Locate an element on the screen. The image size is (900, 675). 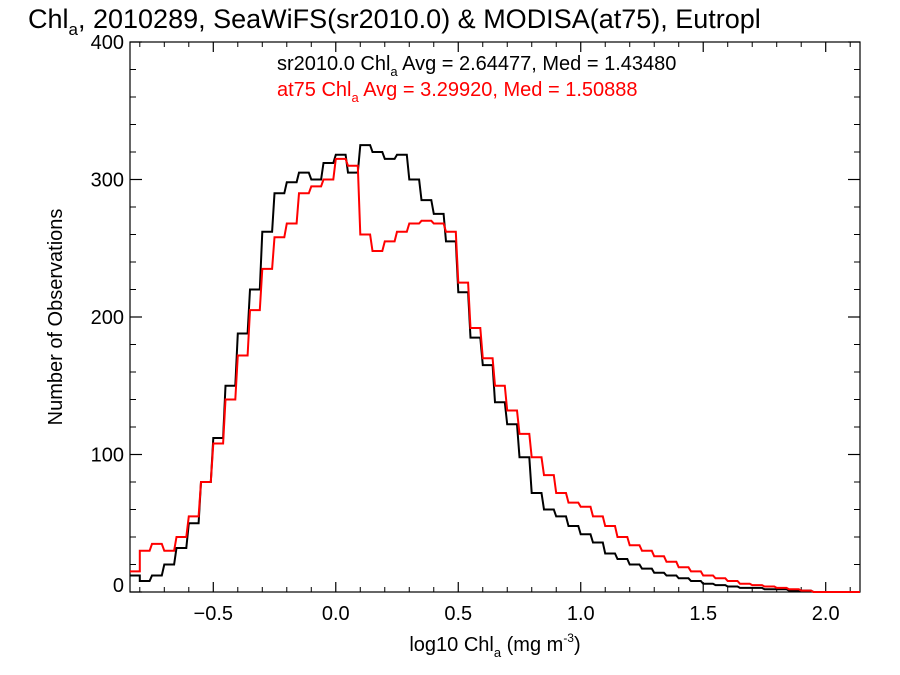
x-tick-label: 2.0 is located at coordinates (826, 614).